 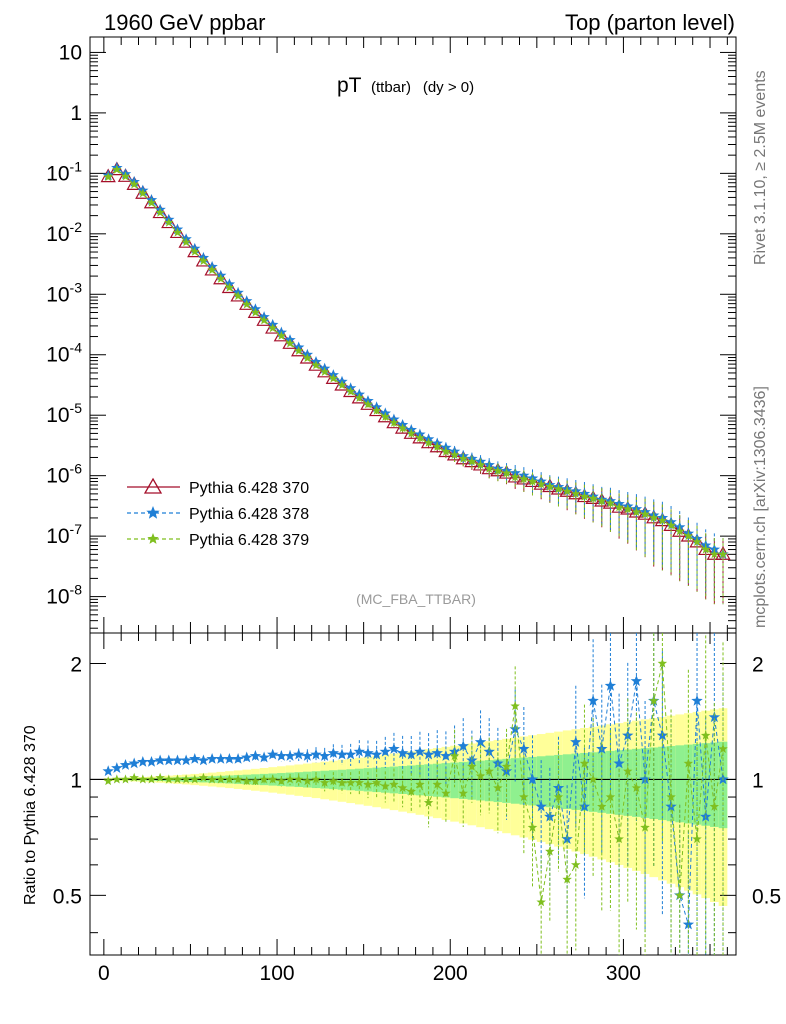 What do you see at coordinates (64, 595) in the screenshot?
I see `y-tick-label: 10⁻⁸` at bounding box center [64, 595].